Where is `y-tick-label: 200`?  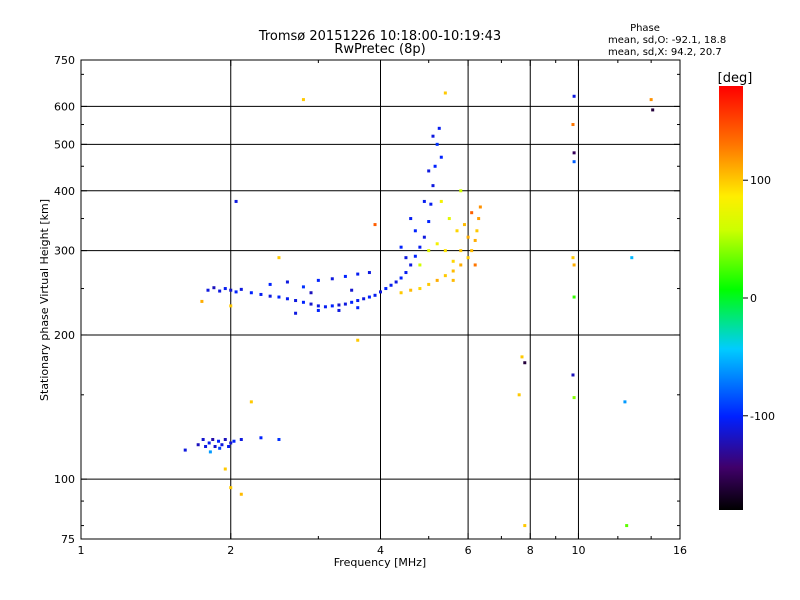
y-tick-label: 200 is located at coordinates (64, 335).